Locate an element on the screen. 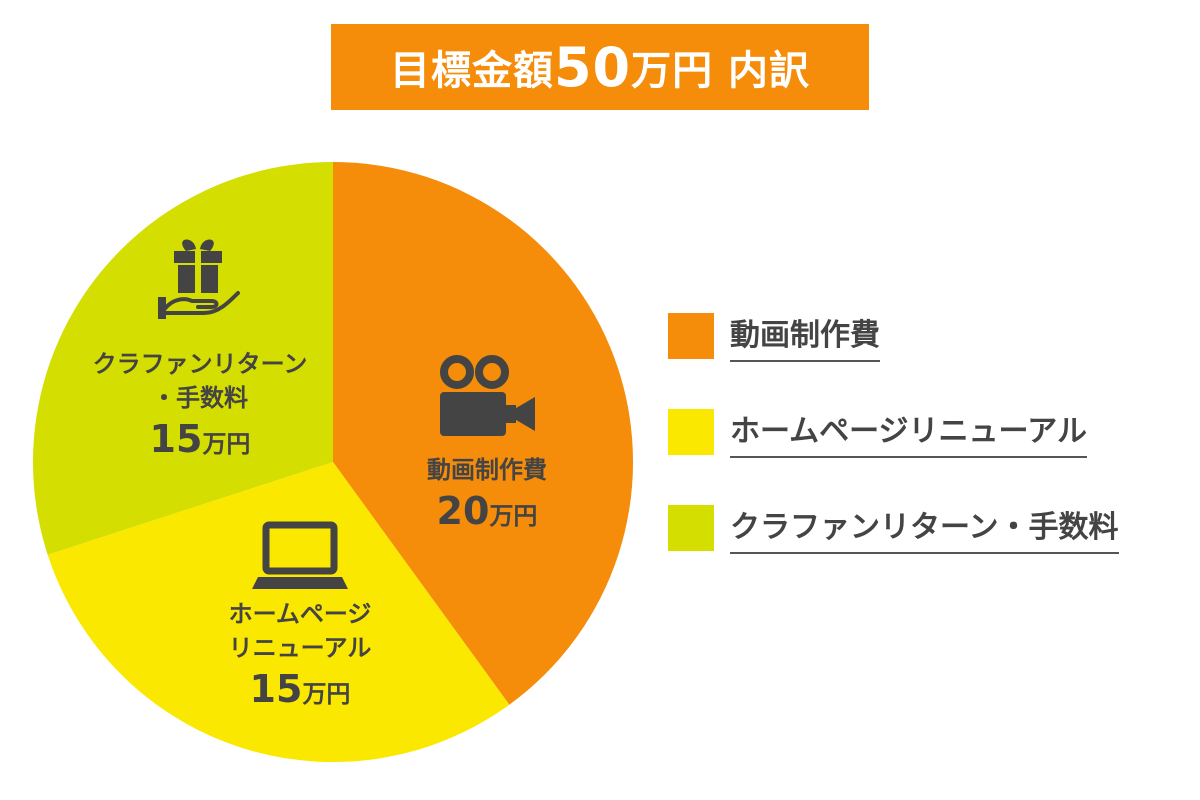  title-suffix: 万円 内訳 is located at coordinates (721, 71).